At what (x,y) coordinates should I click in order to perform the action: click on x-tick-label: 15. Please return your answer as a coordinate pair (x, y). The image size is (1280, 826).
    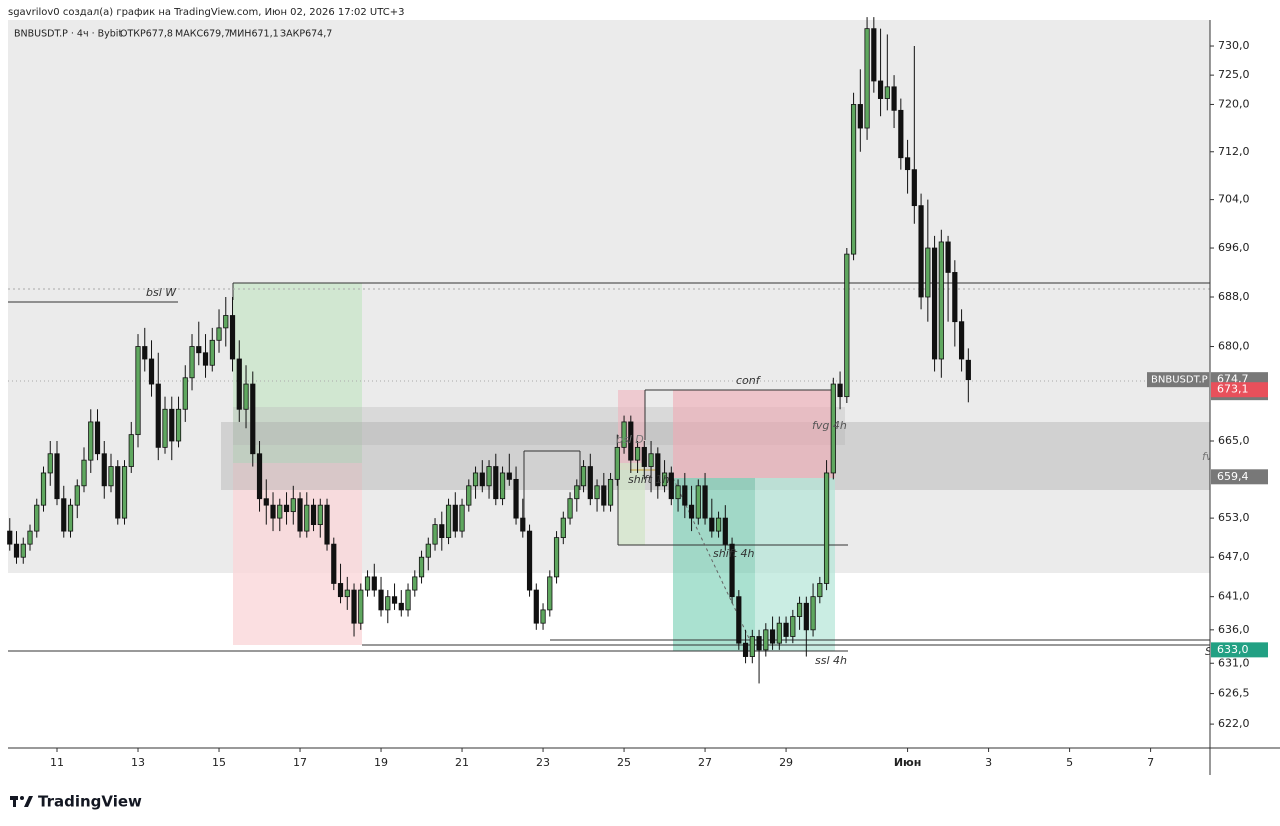
    Looking at the image, I should click on (219, 762).